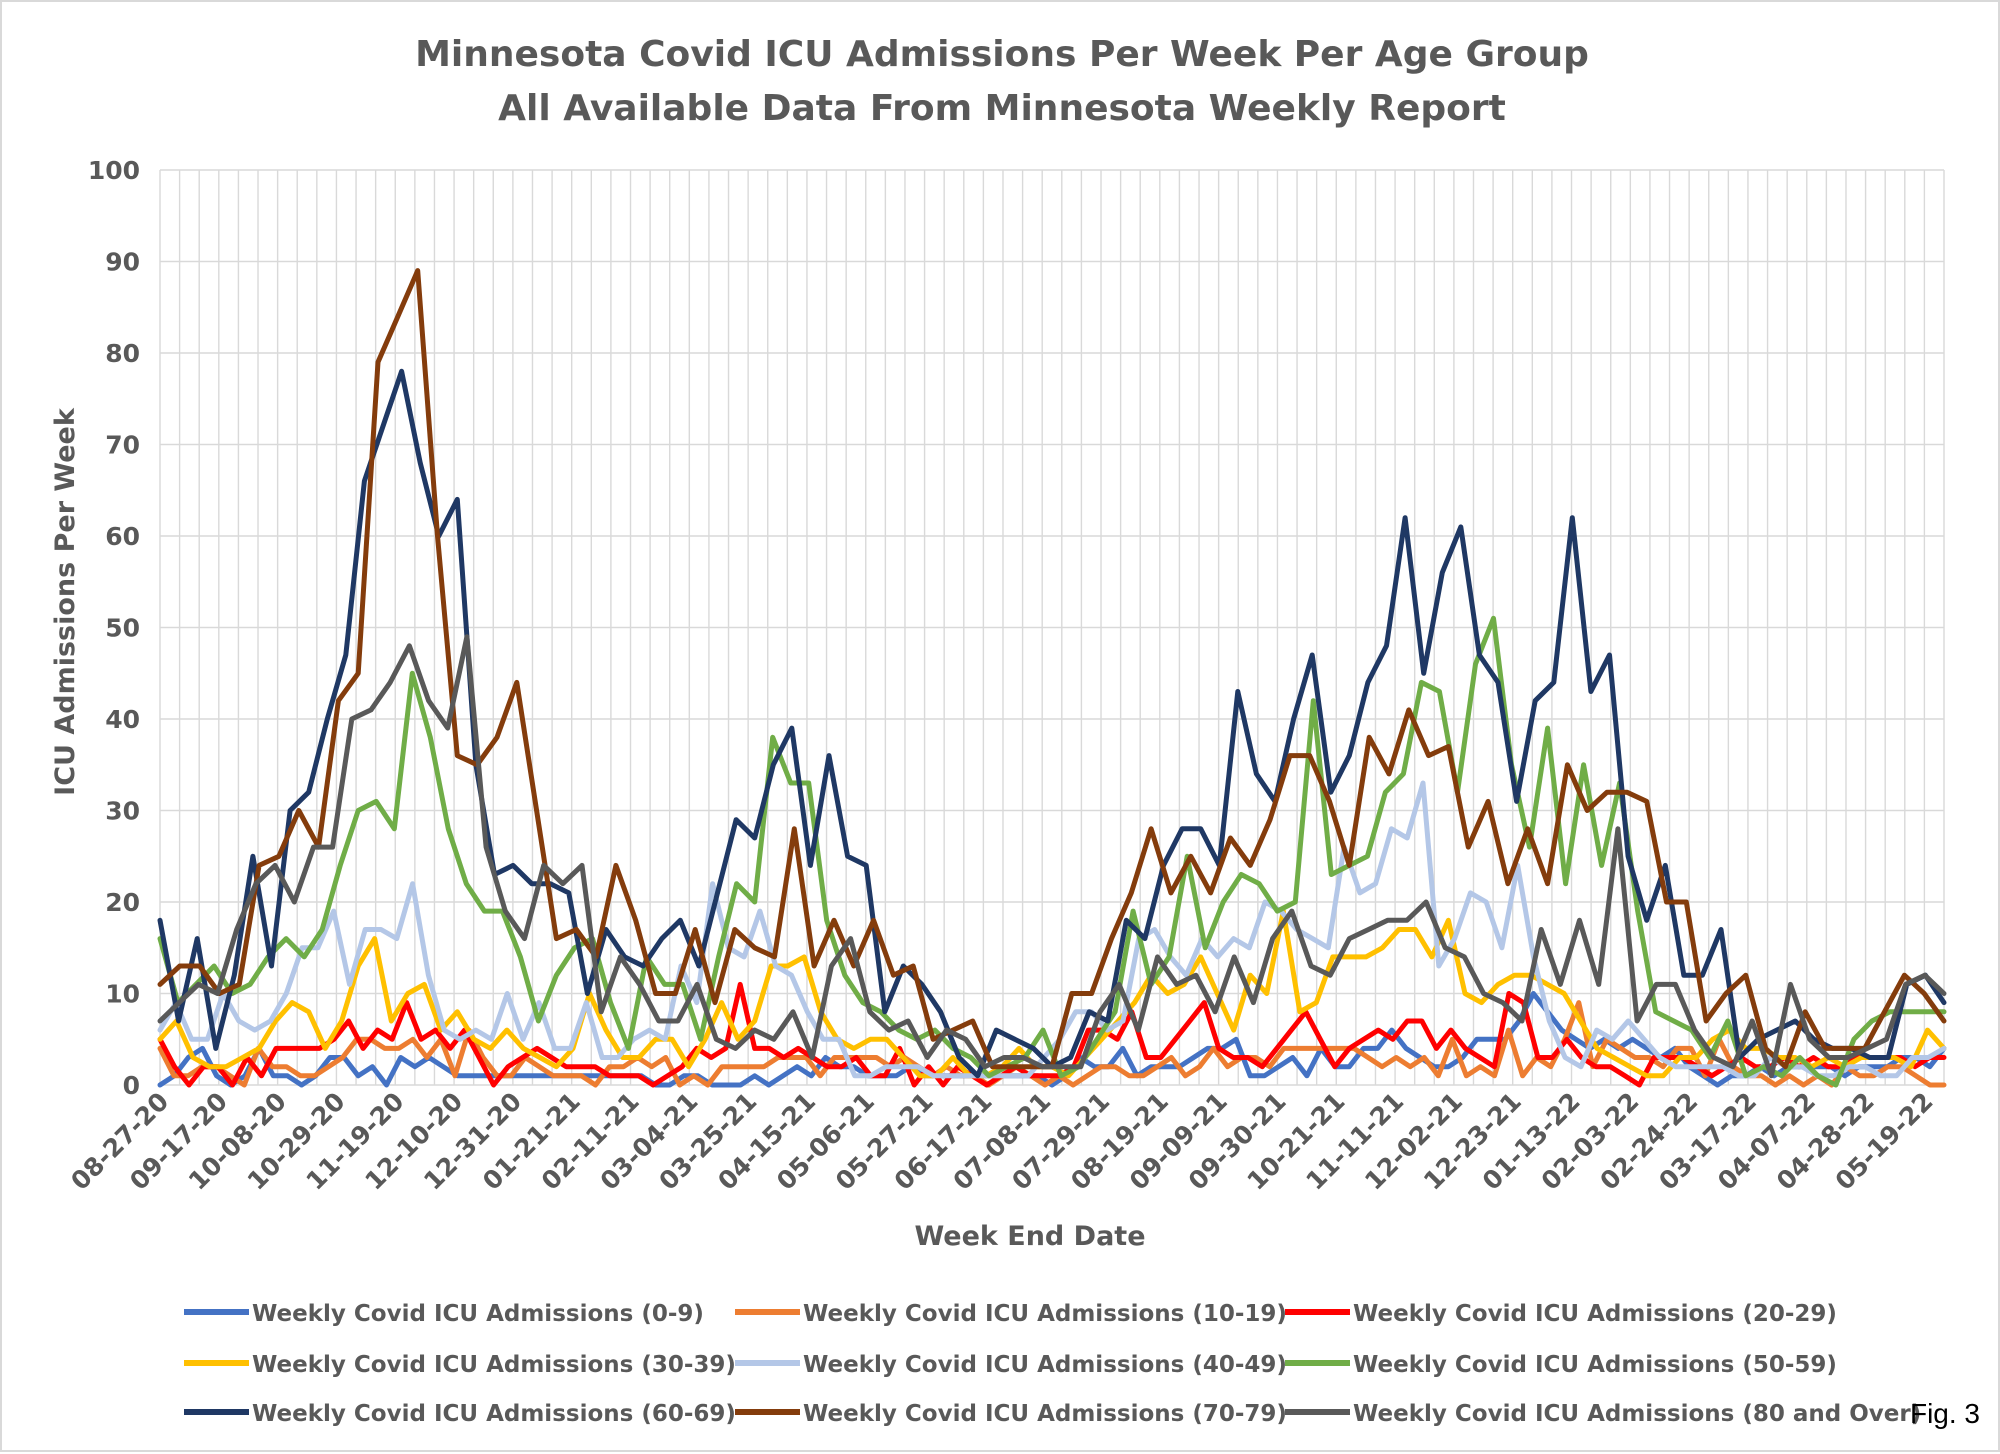  What do you see at coordinates (122, 353) in the screenshot?
I see `y-tick-label: 80` at bounding box center [122, 353].